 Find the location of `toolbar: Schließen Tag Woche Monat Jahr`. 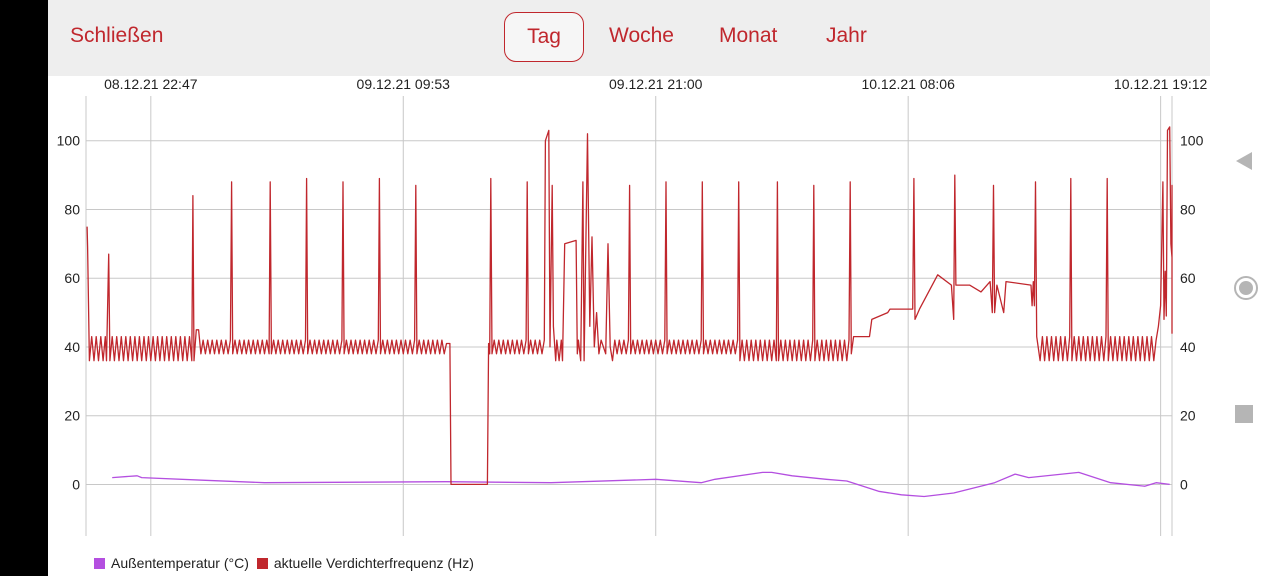

toolbar: Schließen Tag Woche Monat Jahr is located at coordinates (629, 38).